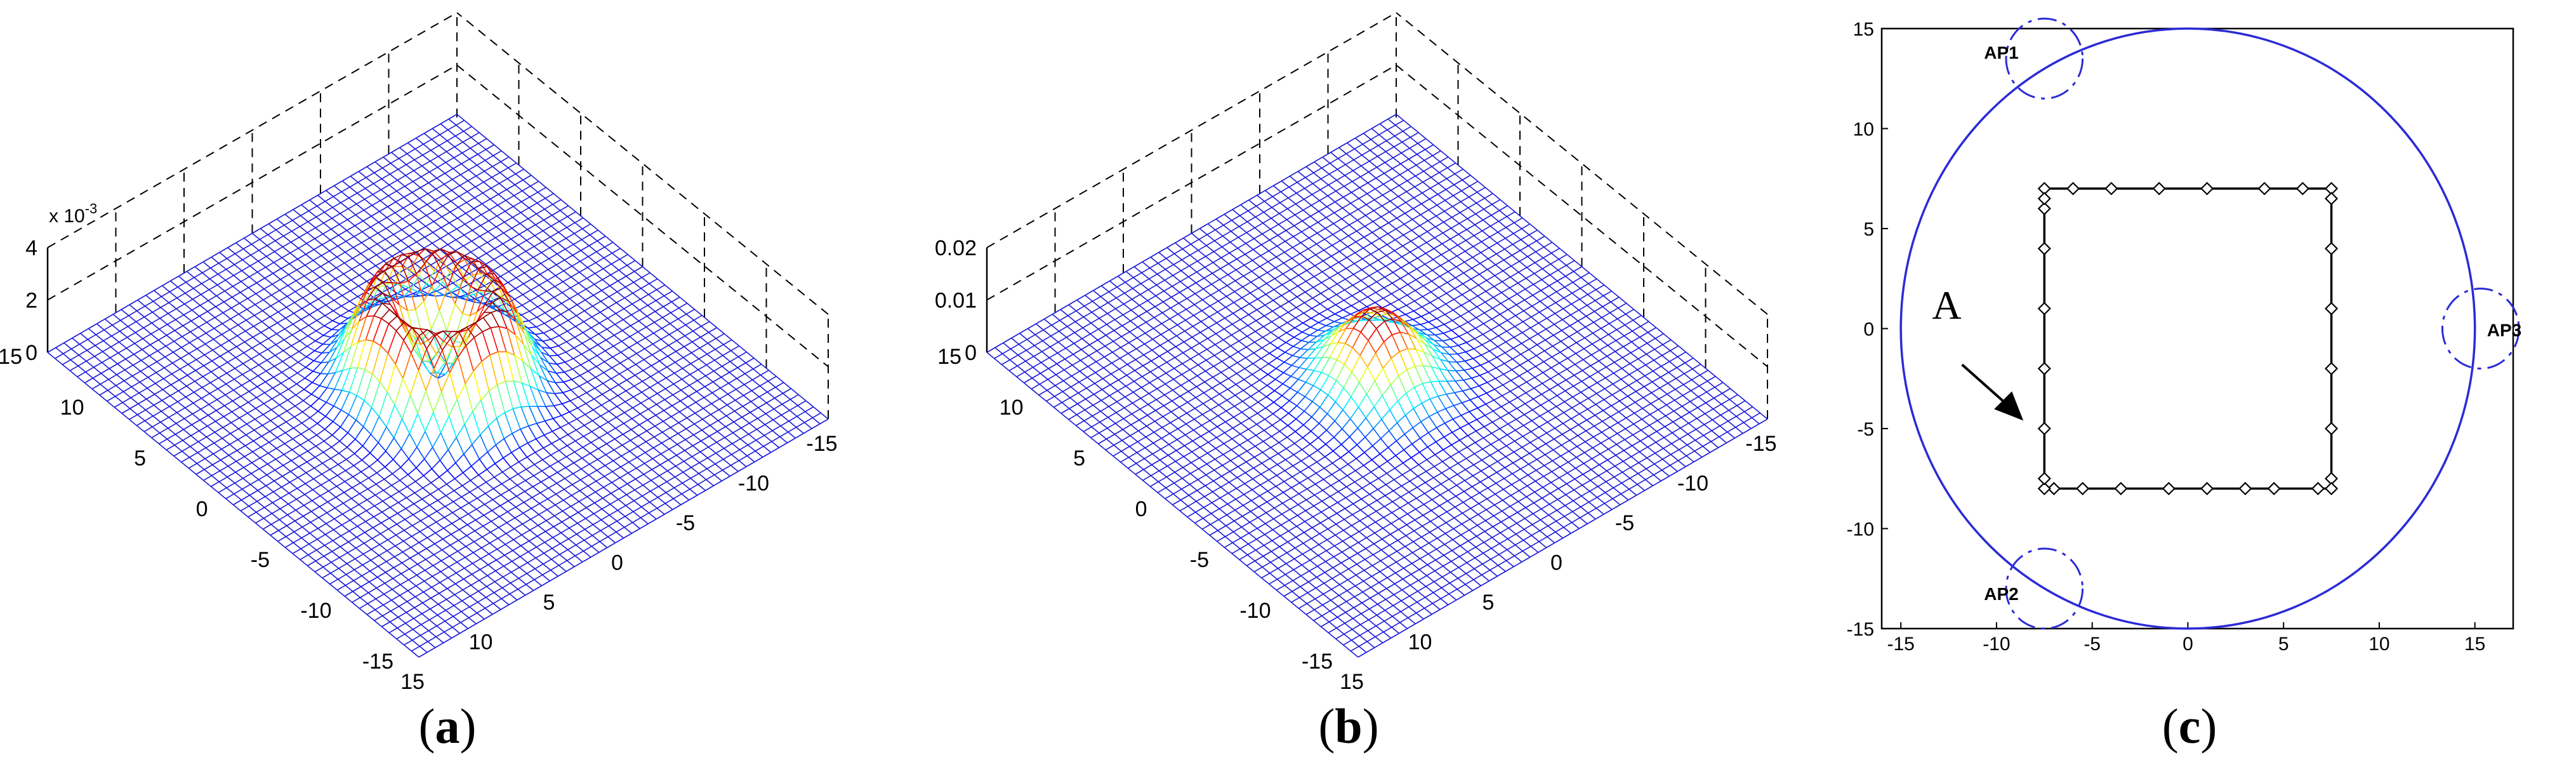 The image size is (2576, 767). Describe the element at coordinates (956, 248) in the screenshot. I see `z-tick-label: 0.02` at that location.